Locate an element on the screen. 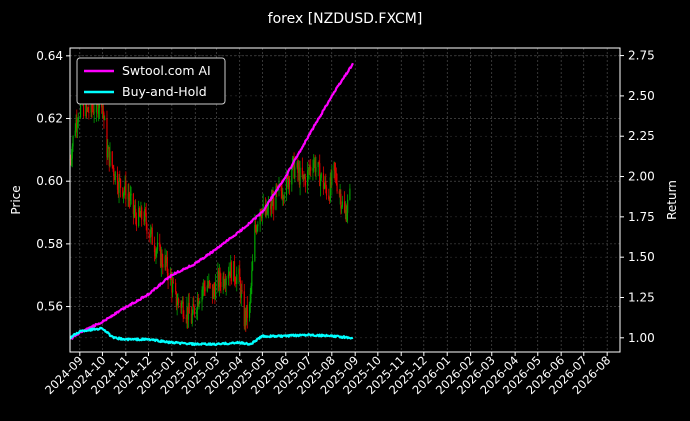  y-tick-label-right: 2.00 is located at coordinates (641, 177).